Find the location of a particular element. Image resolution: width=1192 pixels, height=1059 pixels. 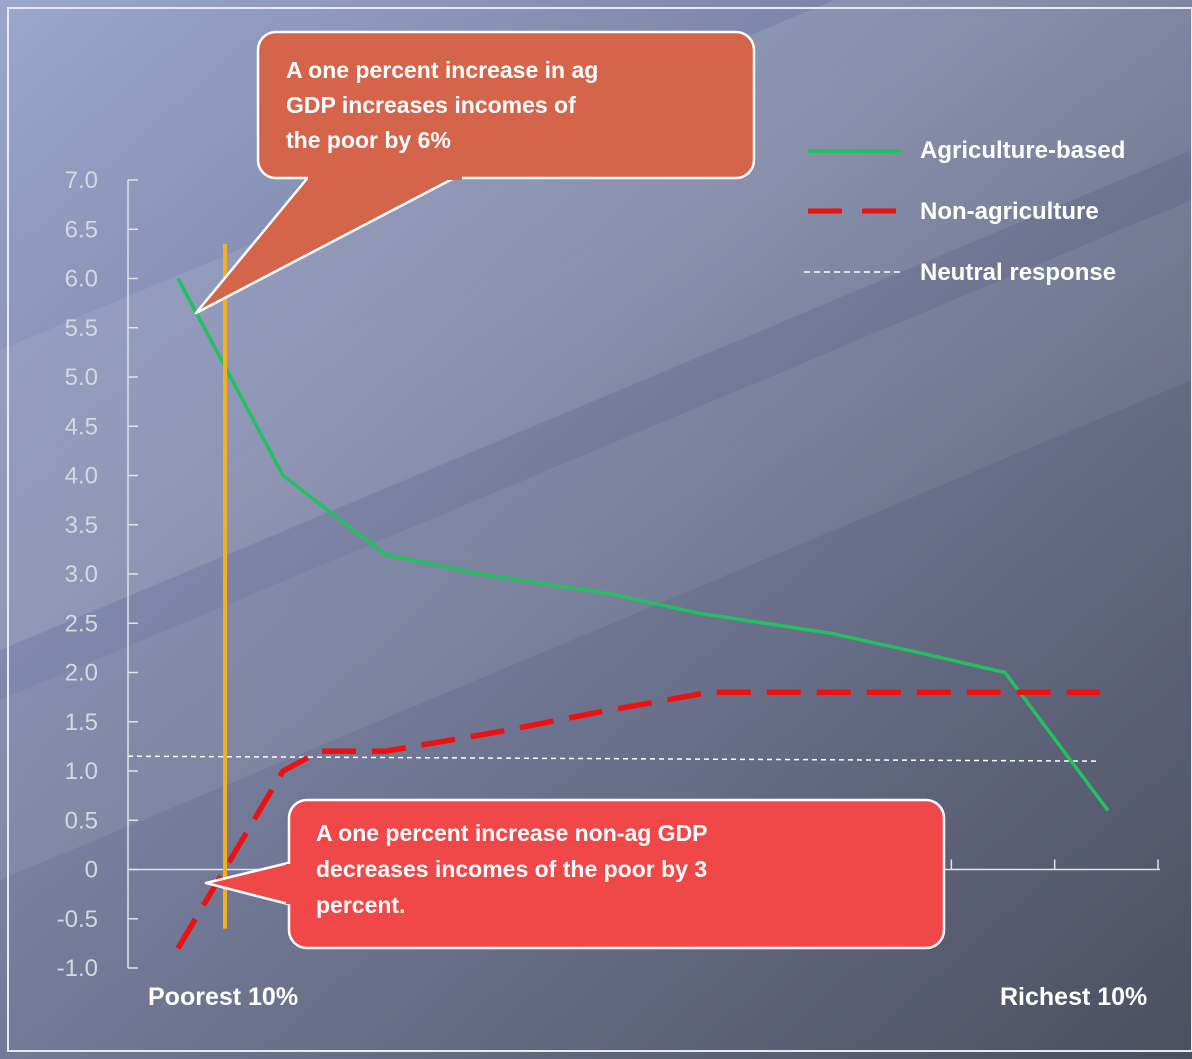

callout-nonag-text: A one percent increase non-ag GDP is located at coordinates (512, 833).